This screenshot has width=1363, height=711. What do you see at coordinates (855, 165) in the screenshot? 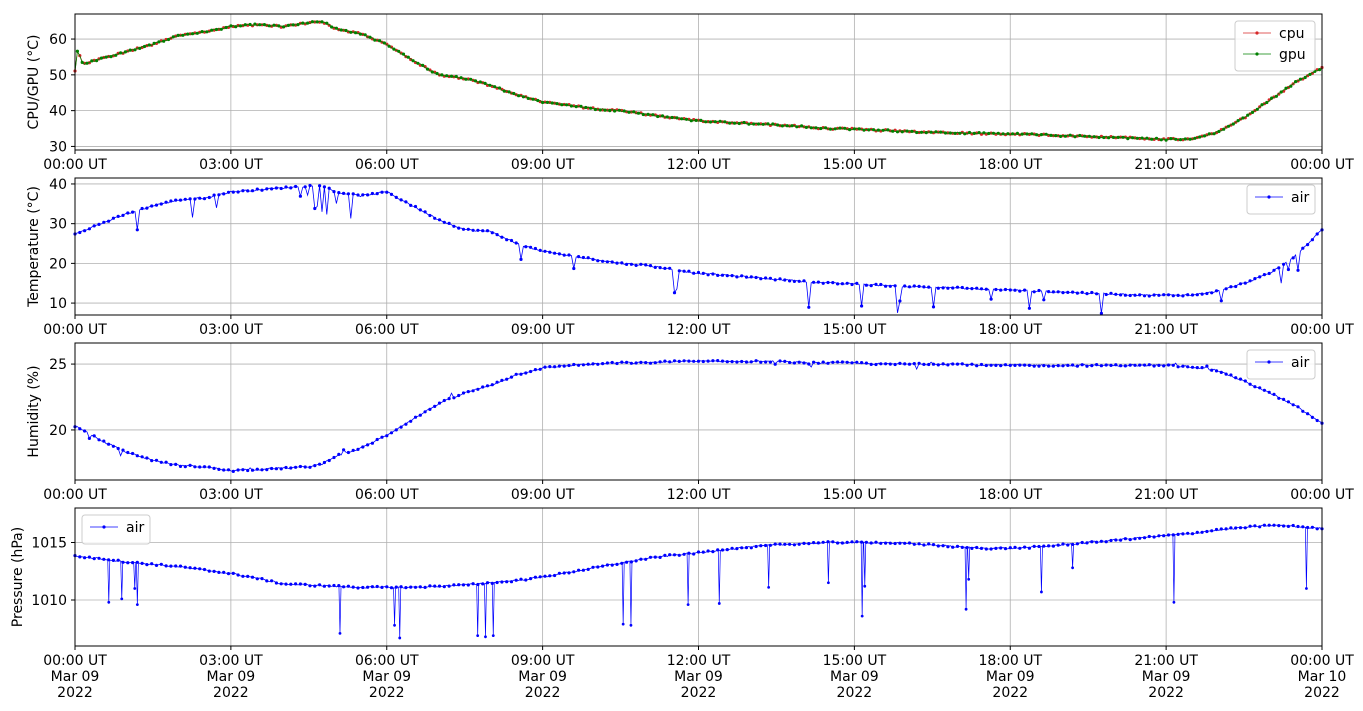
I see `x-tick-label: 15:00 UT` at bounding box center [855, 165].